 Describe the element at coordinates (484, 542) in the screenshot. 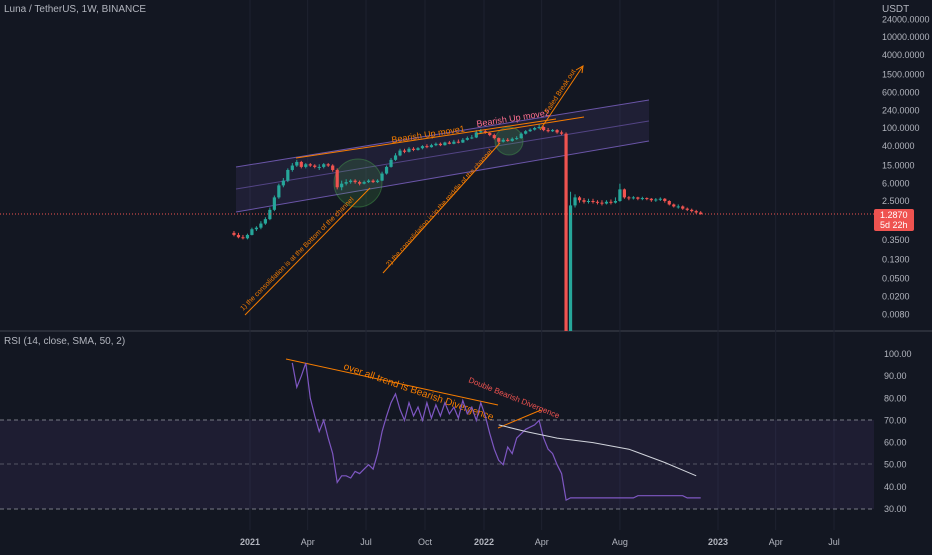

I see `time-tick-label: 2022` at that location.